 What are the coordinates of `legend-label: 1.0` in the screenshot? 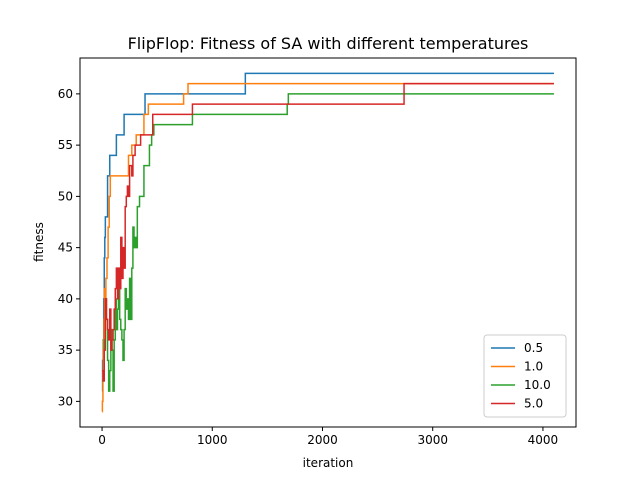 It's located at (533, 367).